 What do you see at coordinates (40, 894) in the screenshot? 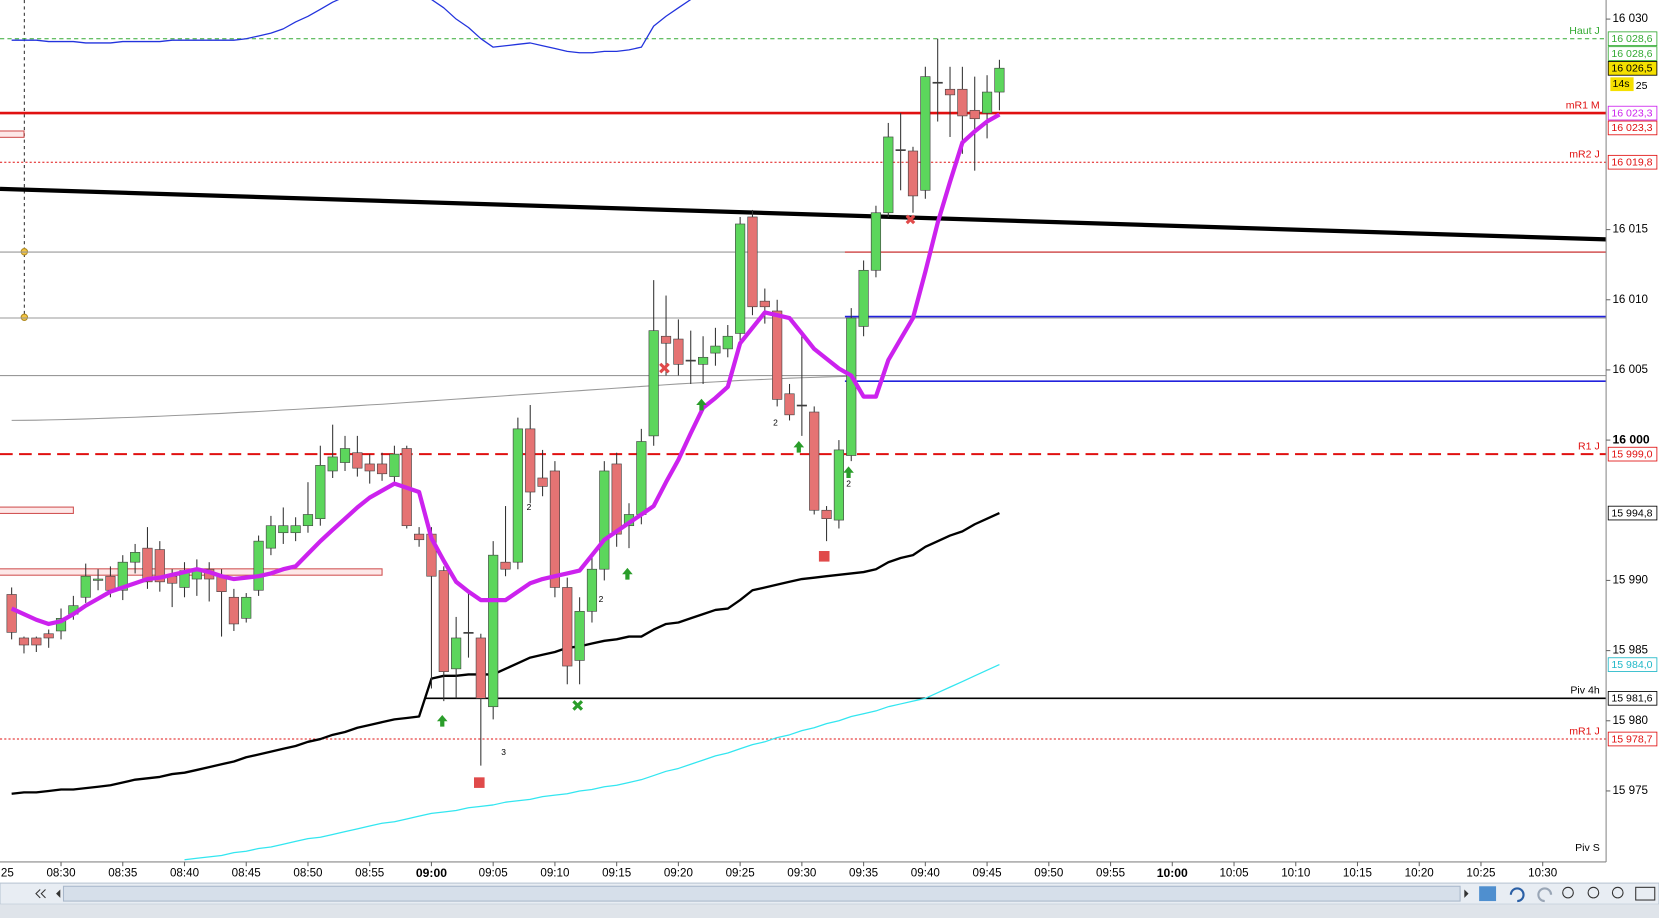
I see `scroll-fast-back` at bounding box center [40, 894].